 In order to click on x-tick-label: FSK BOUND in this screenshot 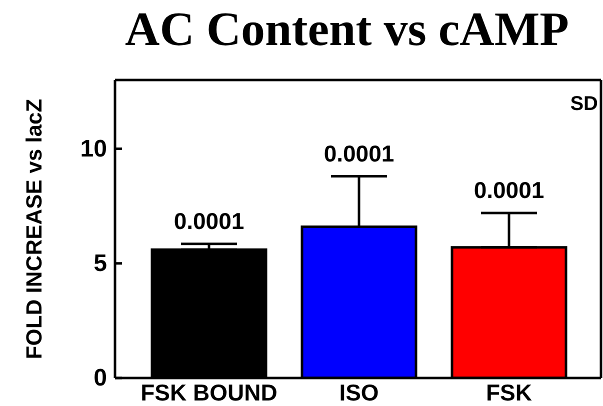, I will do `click(209, 392)`.